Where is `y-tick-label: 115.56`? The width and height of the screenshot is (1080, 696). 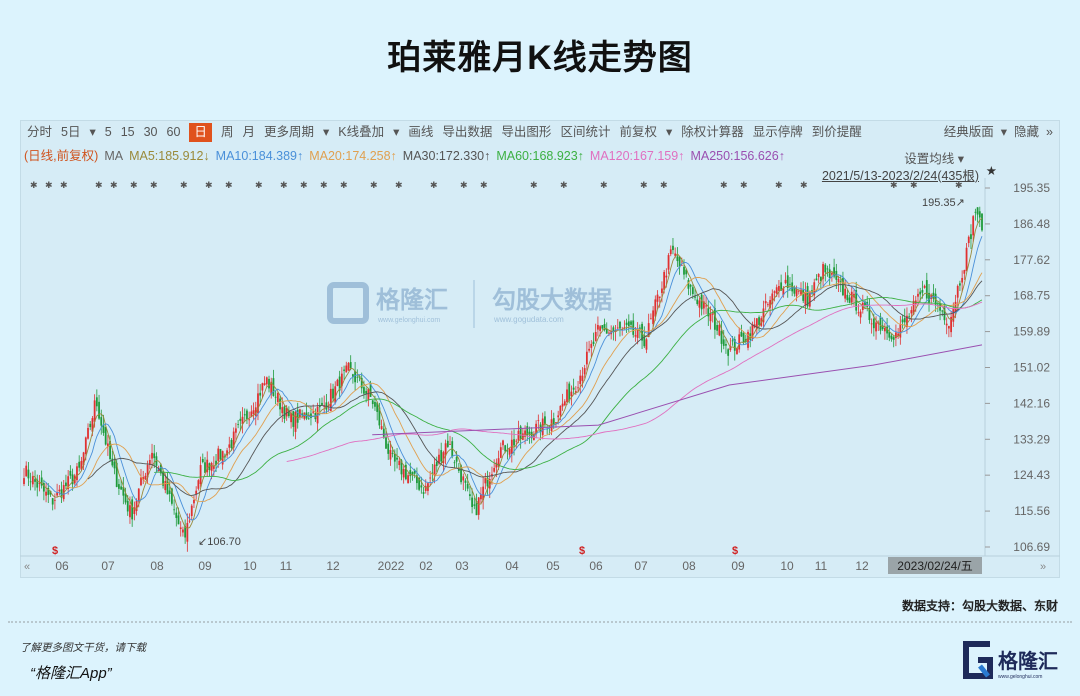 y-tick-label: 115.56 is located at coordinates (1032, 511).